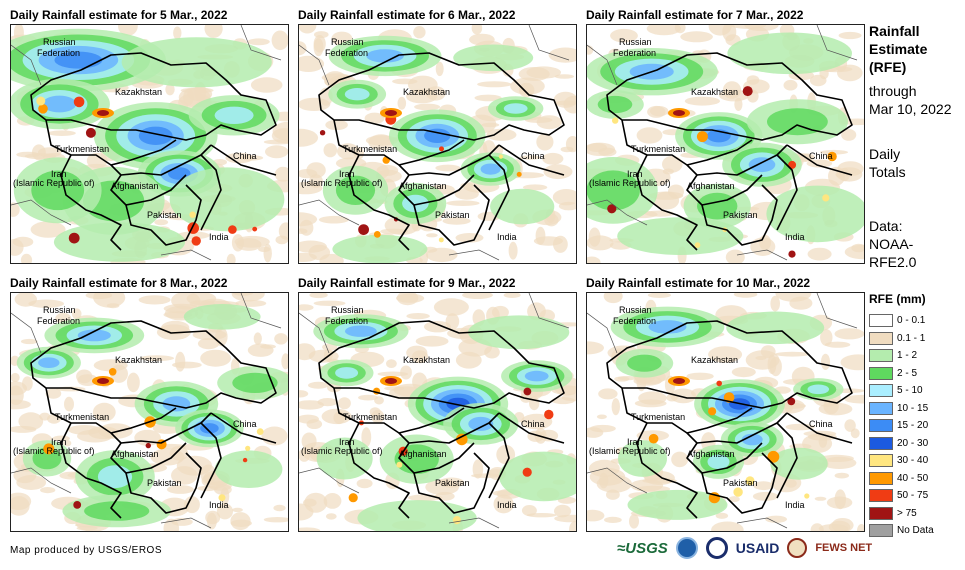  I want to click on side-title-line3: (RFE), so click(888, 67).